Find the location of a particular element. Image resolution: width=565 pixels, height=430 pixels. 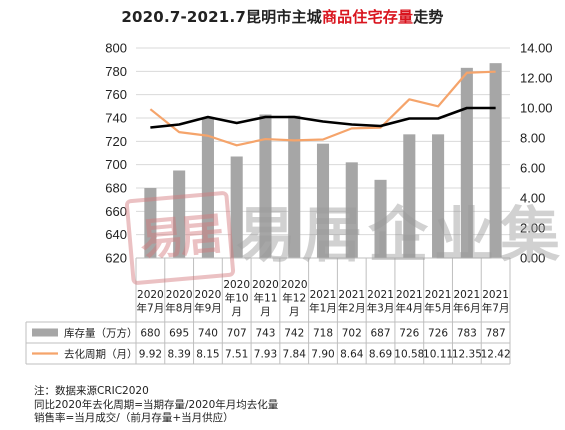

data-label-cycle: 8.64 is located at coordinates (352, 355).